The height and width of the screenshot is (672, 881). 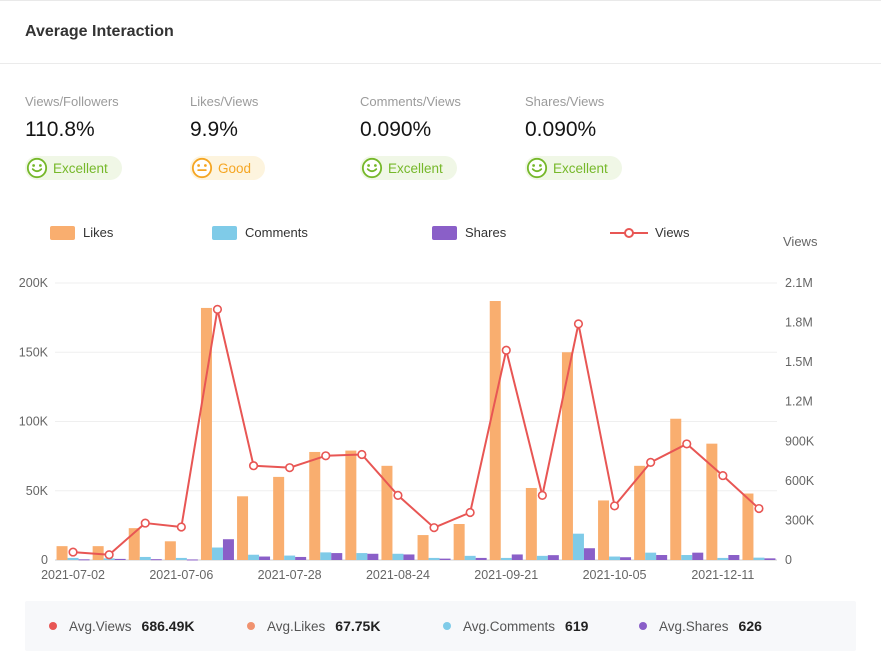 What do you see at coordinates (580, 168) in the screenshot?
I see `rating-text: Excellent` at bounding box center [580, 168].